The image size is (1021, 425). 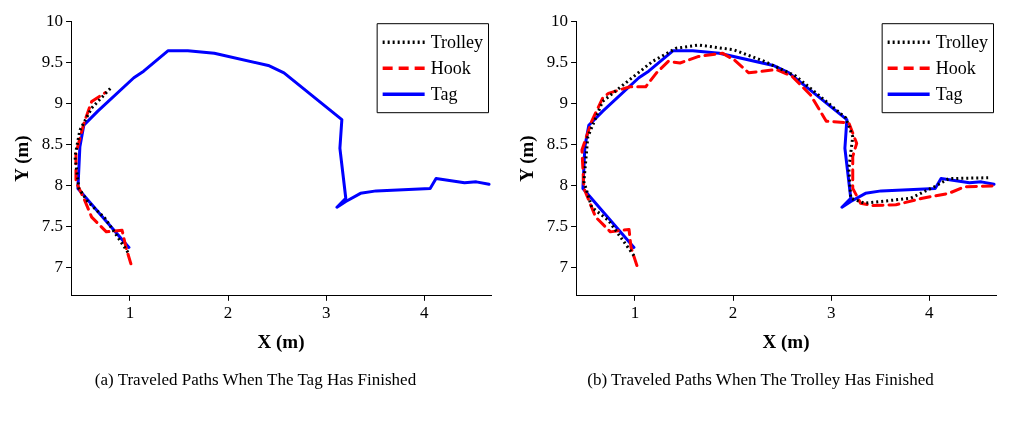 I want to click on text: (b) Traveled Paths When The Trolley Has Finished, so click(x=760, y=380).